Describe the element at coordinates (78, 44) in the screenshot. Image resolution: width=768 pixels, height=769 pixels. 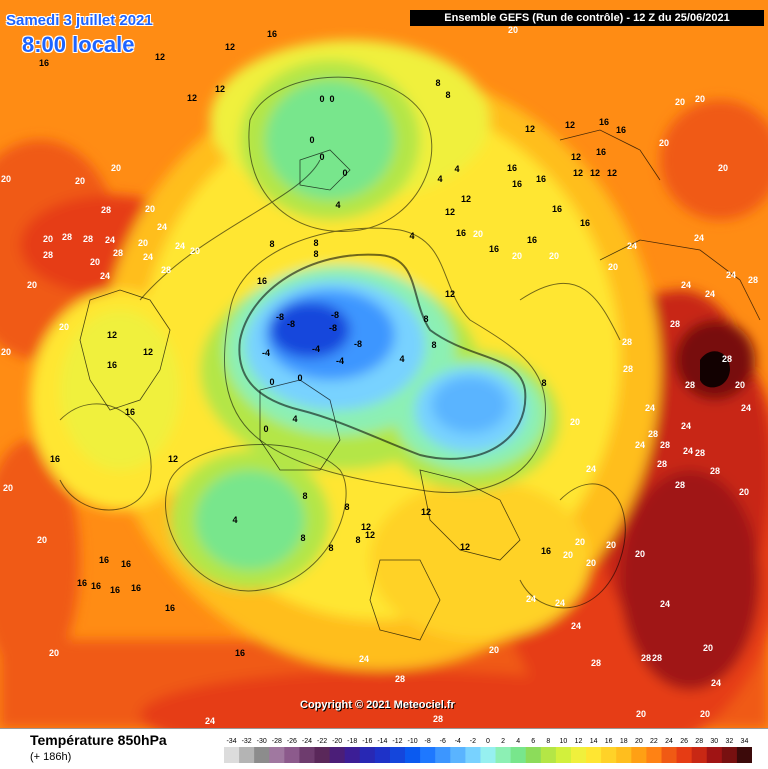
I see `forecast-local-time: 8:00 locale` at that location.